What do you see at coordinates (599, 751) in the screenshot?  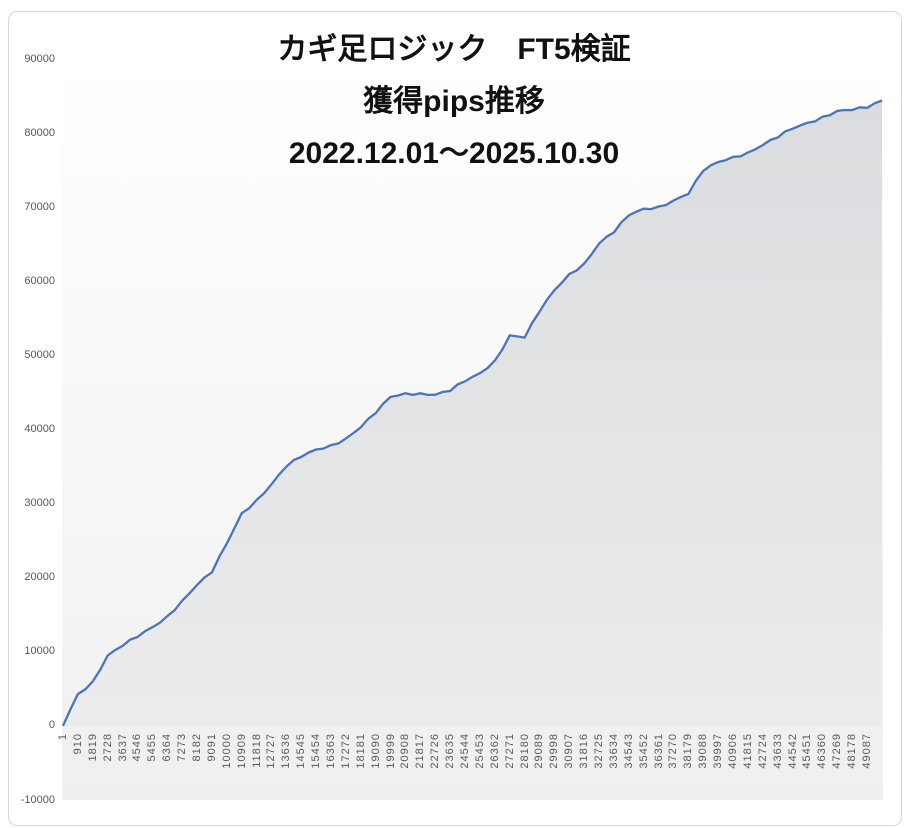 I see `x-tick-label: 32725` at bounding box center [599, 751].